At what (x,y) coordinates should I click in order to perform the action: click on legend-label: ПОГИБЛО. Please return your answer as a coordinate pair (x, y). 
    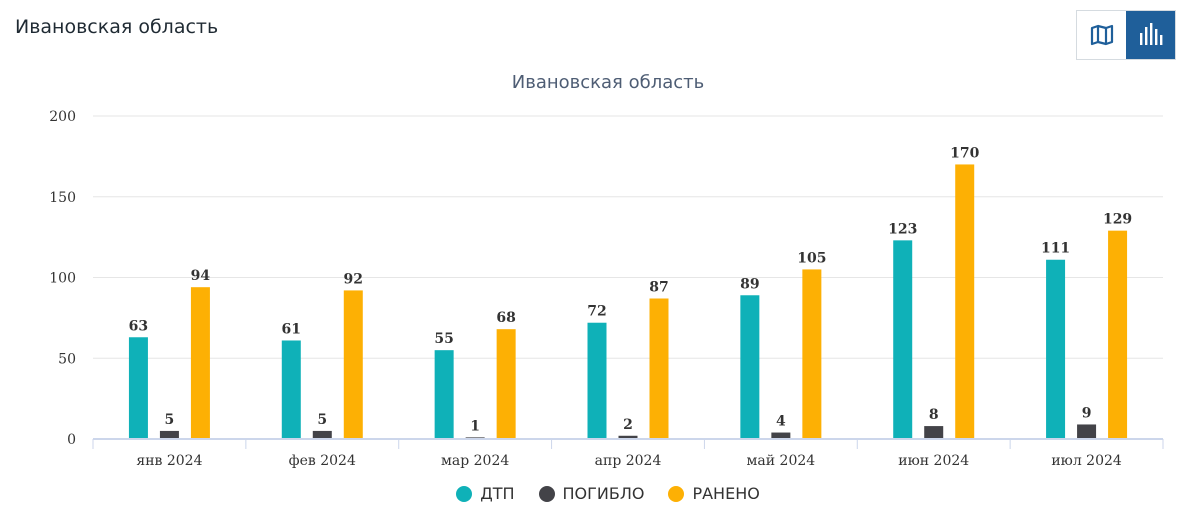
    Looking at the image, I should click on (603, 493).